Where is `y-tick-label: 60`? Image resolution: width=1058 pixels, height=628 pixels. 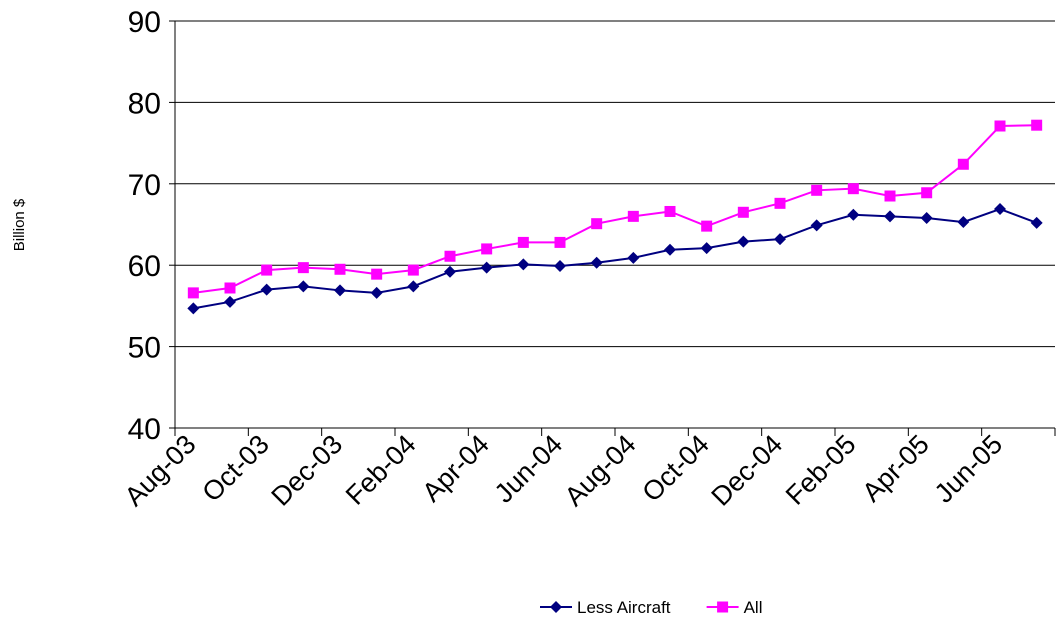 y-tick-label: 60 is located at coordinates (144, 266).